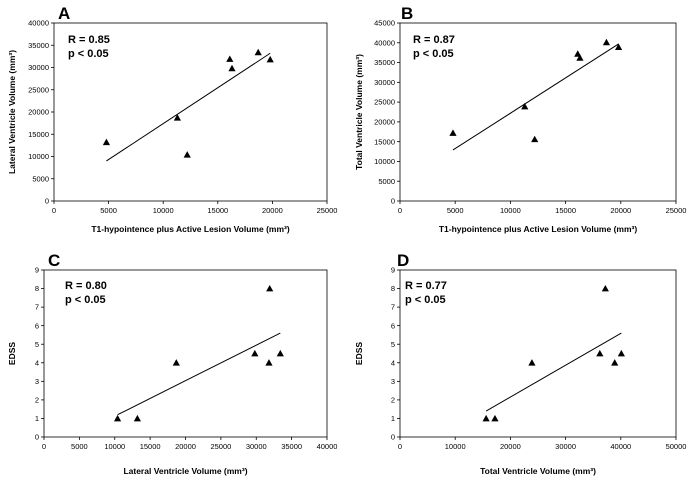  Describe the element at coordinates (86, 286) in the screenshot. I see `stat-annotation: R = 0.80` at that location.